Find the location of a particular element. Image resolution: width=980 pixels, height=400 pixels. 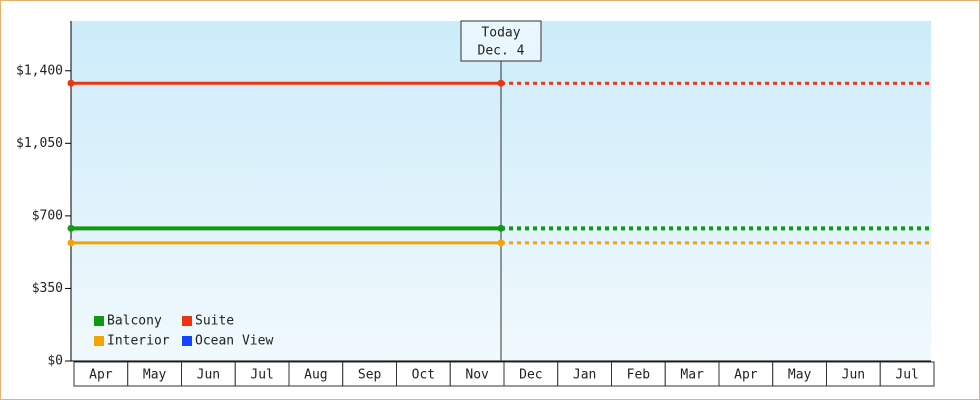

y-tick-label: $1,050 is located at coordinates (39, 143).